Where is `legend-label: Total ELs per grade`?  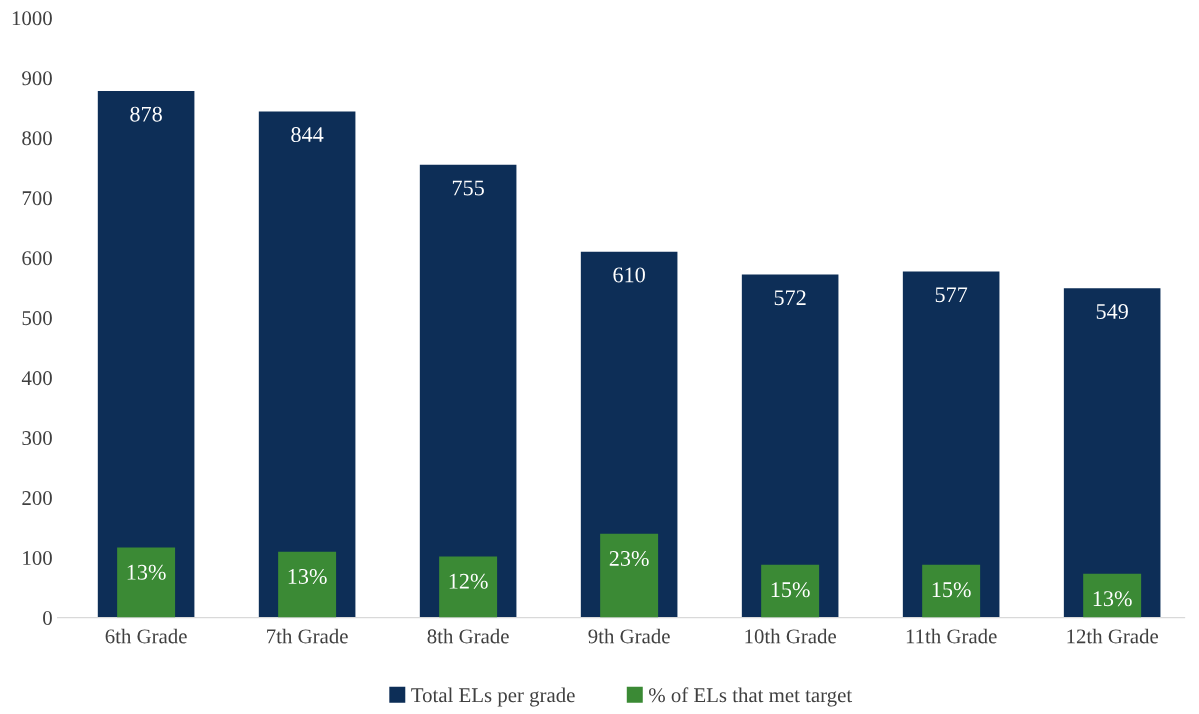 legend-label: Total ELs per grade is located at coordinates (493, 697).